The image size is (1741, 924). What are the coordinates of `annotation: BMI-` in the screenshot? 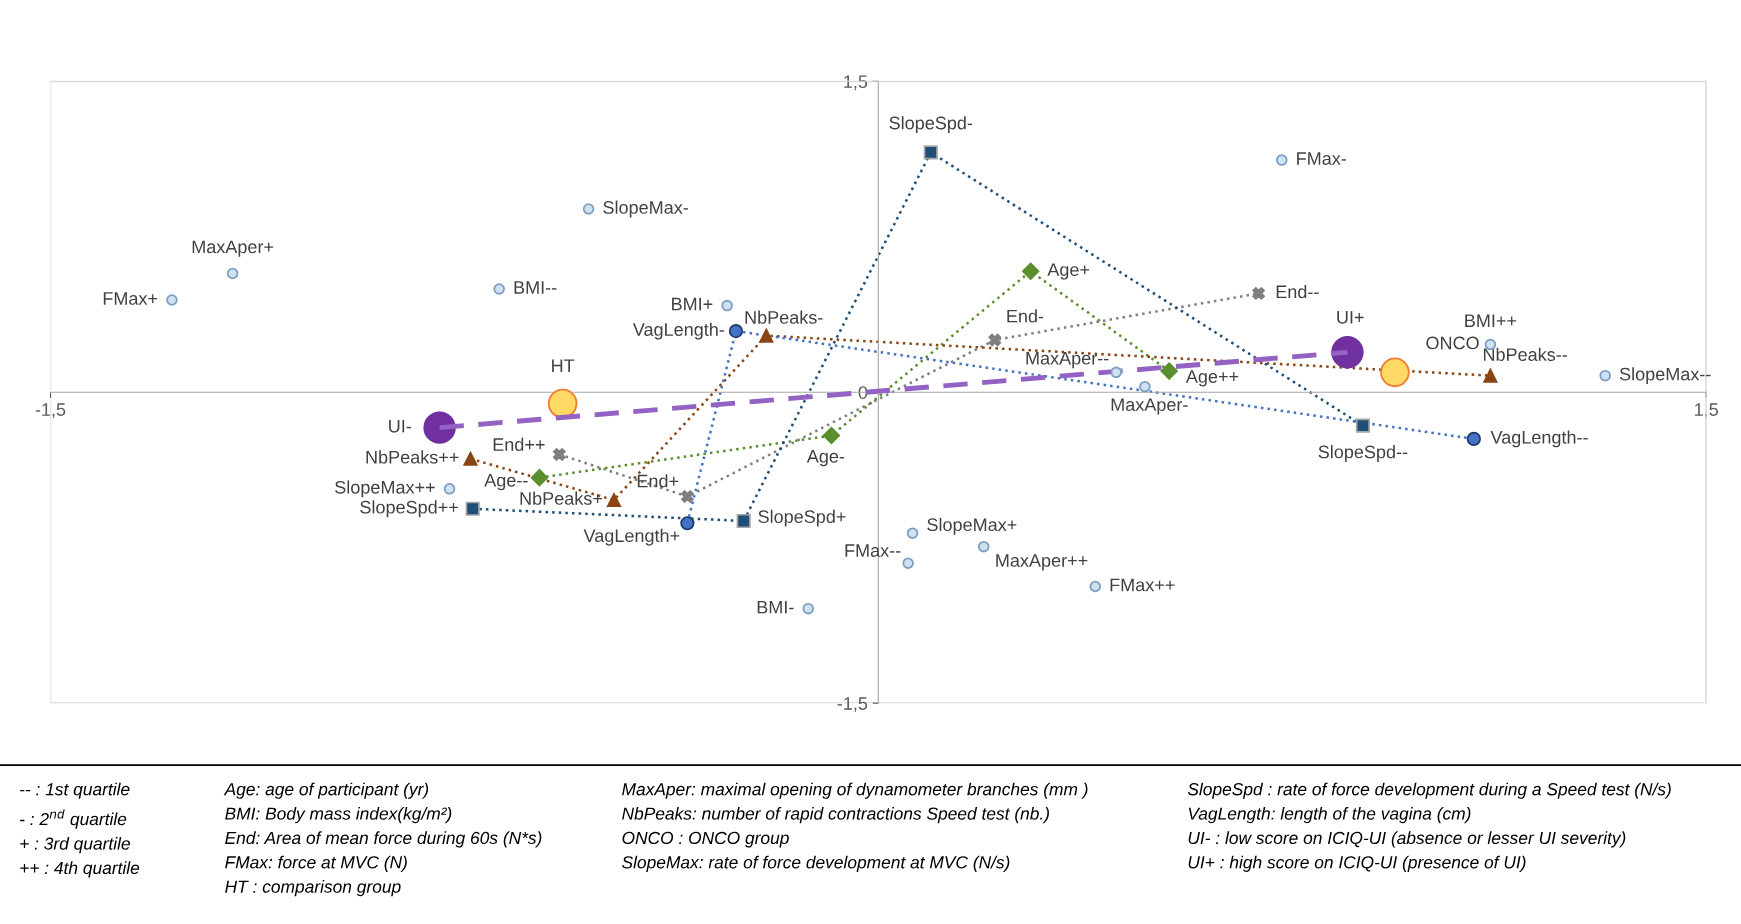 It's located at (775, 607).